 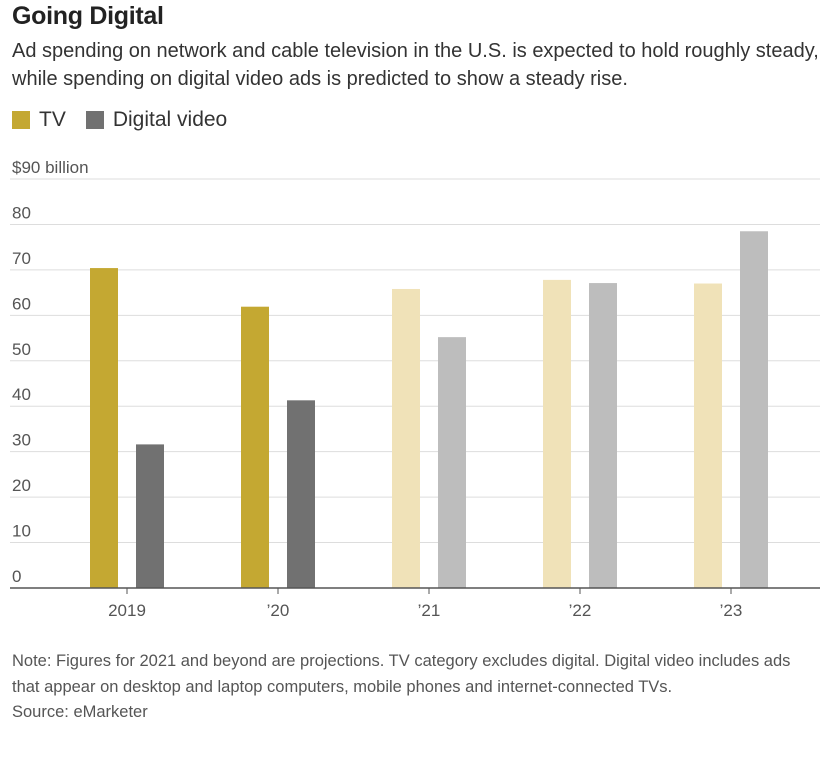 I want to click on y-tick-label-0: 0, so click(x=16, y=576).